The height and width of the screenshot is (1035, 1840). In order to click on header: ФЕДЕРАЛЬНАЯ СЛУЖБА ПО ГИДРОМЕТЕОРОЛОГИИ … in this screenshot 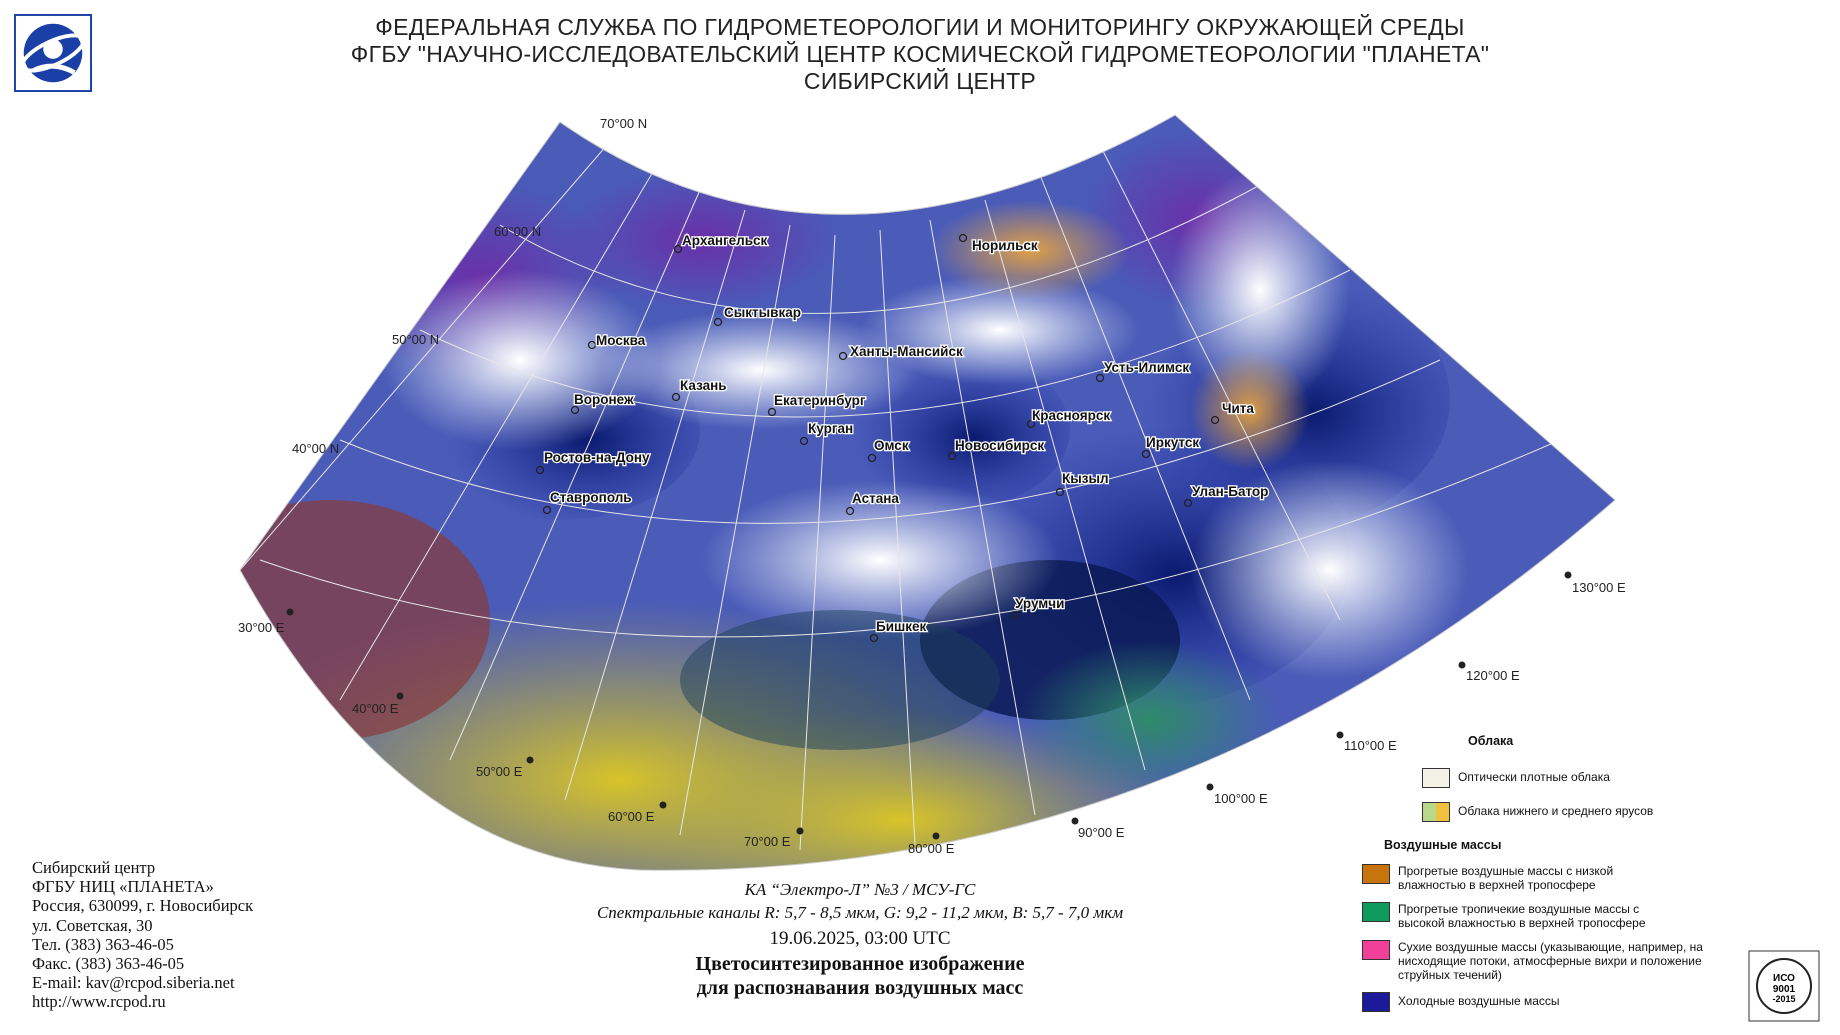, I will do `click(920, 54)`.